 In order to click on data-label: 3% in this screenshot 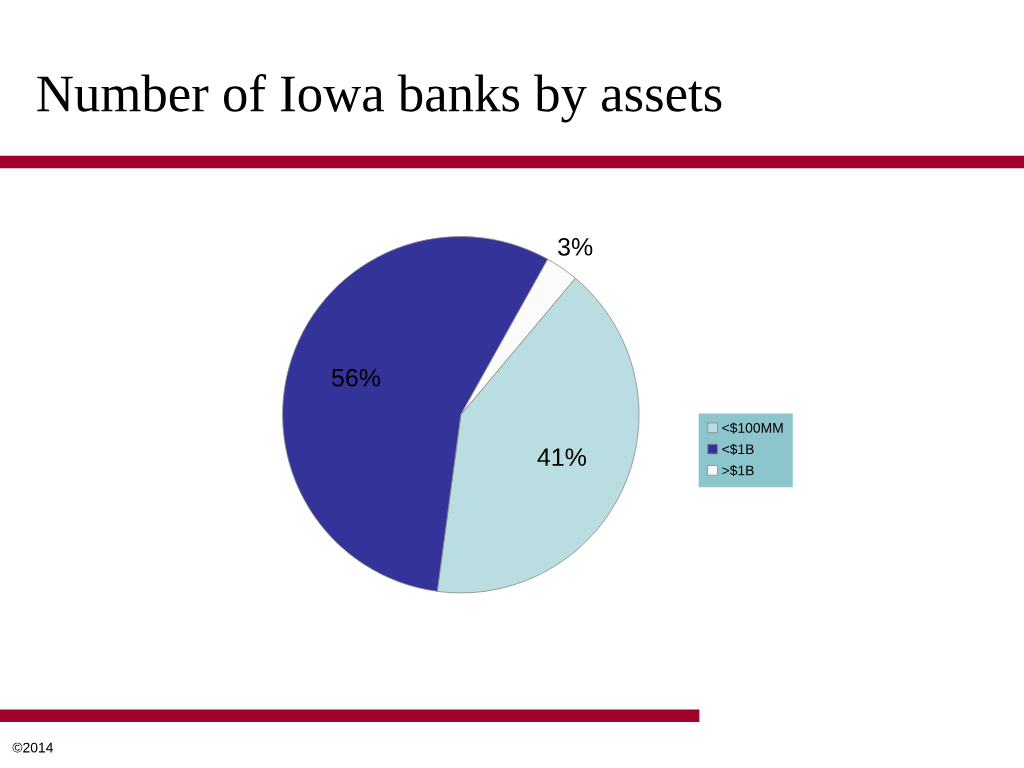, I will do `click(575, 247)`.